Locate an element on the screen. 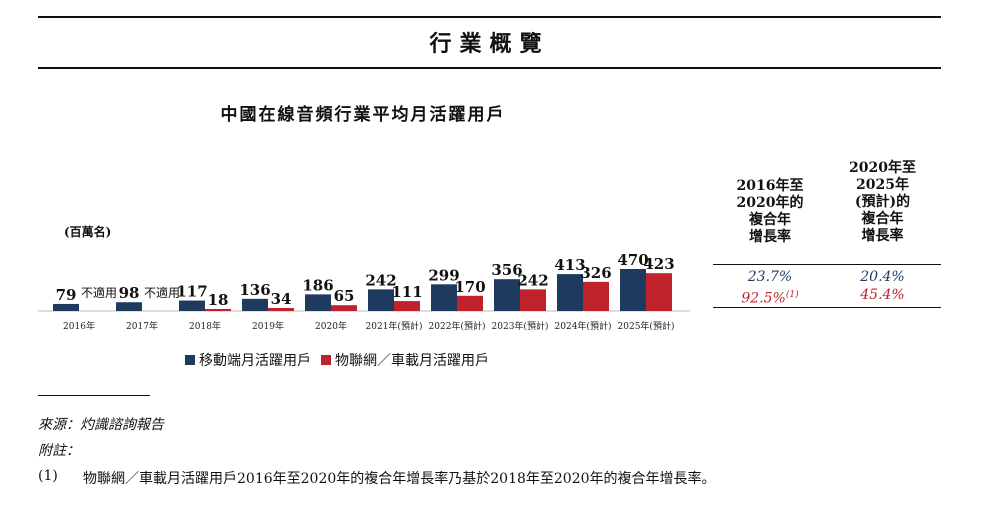  cagr-col2-header-line: 2020年至 is located at coordinates (882, 168).